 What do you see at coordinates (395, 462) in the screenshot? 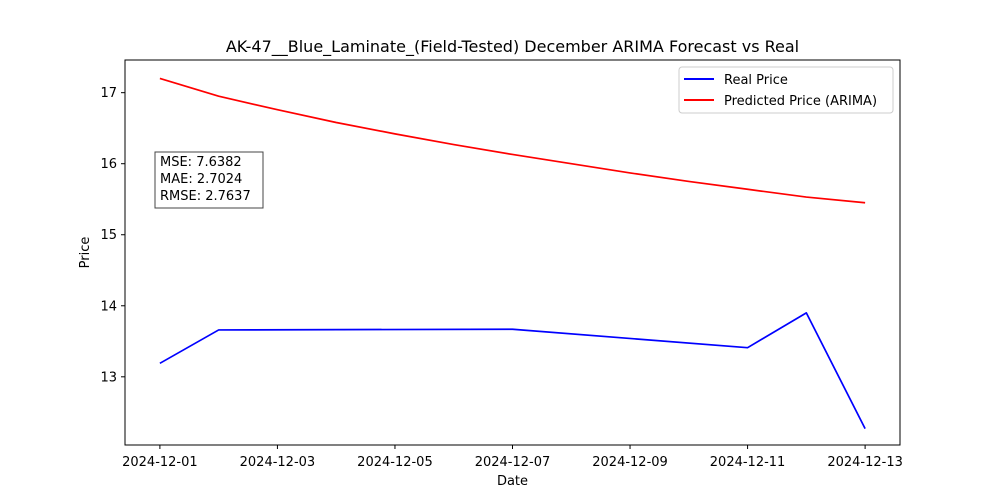
I see `x-tick-label: 2024-12-05` at bounding box center [395, 462].